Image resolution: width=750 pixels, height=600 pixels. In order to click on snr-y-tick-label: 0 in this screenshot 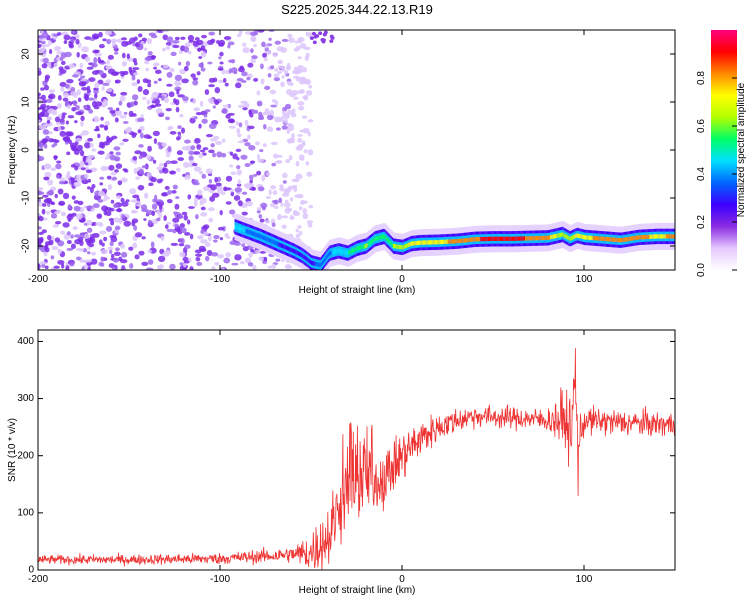, I will do `click(31, 570)`.